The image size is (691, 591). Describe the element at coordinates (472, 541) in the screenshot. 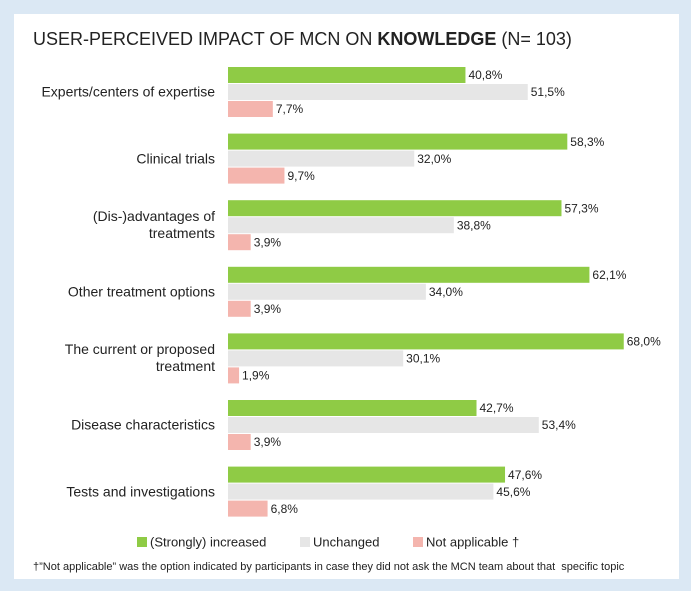

I see `legend-label: Not applicable †` at that location.